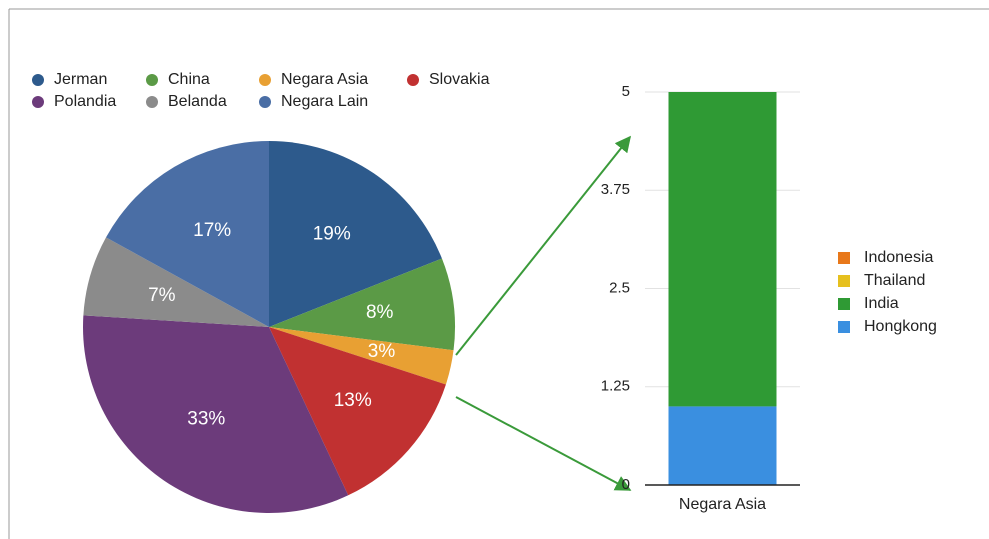  Describe the element at coordinates (197, 101) in the screenshot. I see `legend-label: Belanda` at that location.